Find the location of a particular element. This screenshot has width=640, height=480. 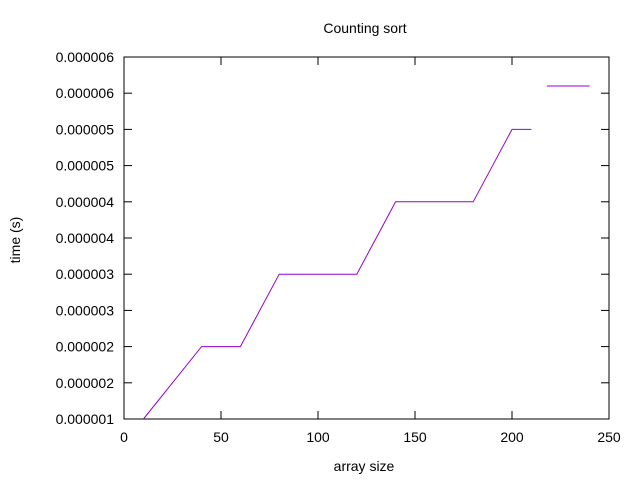

y-axis-label: time (s) is located at coordinates (15, 240).